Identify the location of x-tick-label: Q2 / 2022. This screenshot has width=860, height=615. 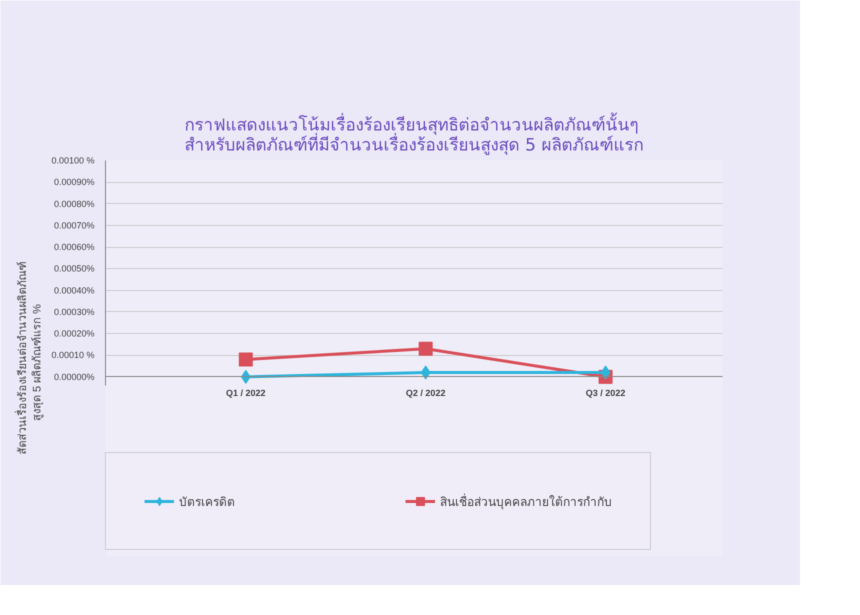
(426, 393).